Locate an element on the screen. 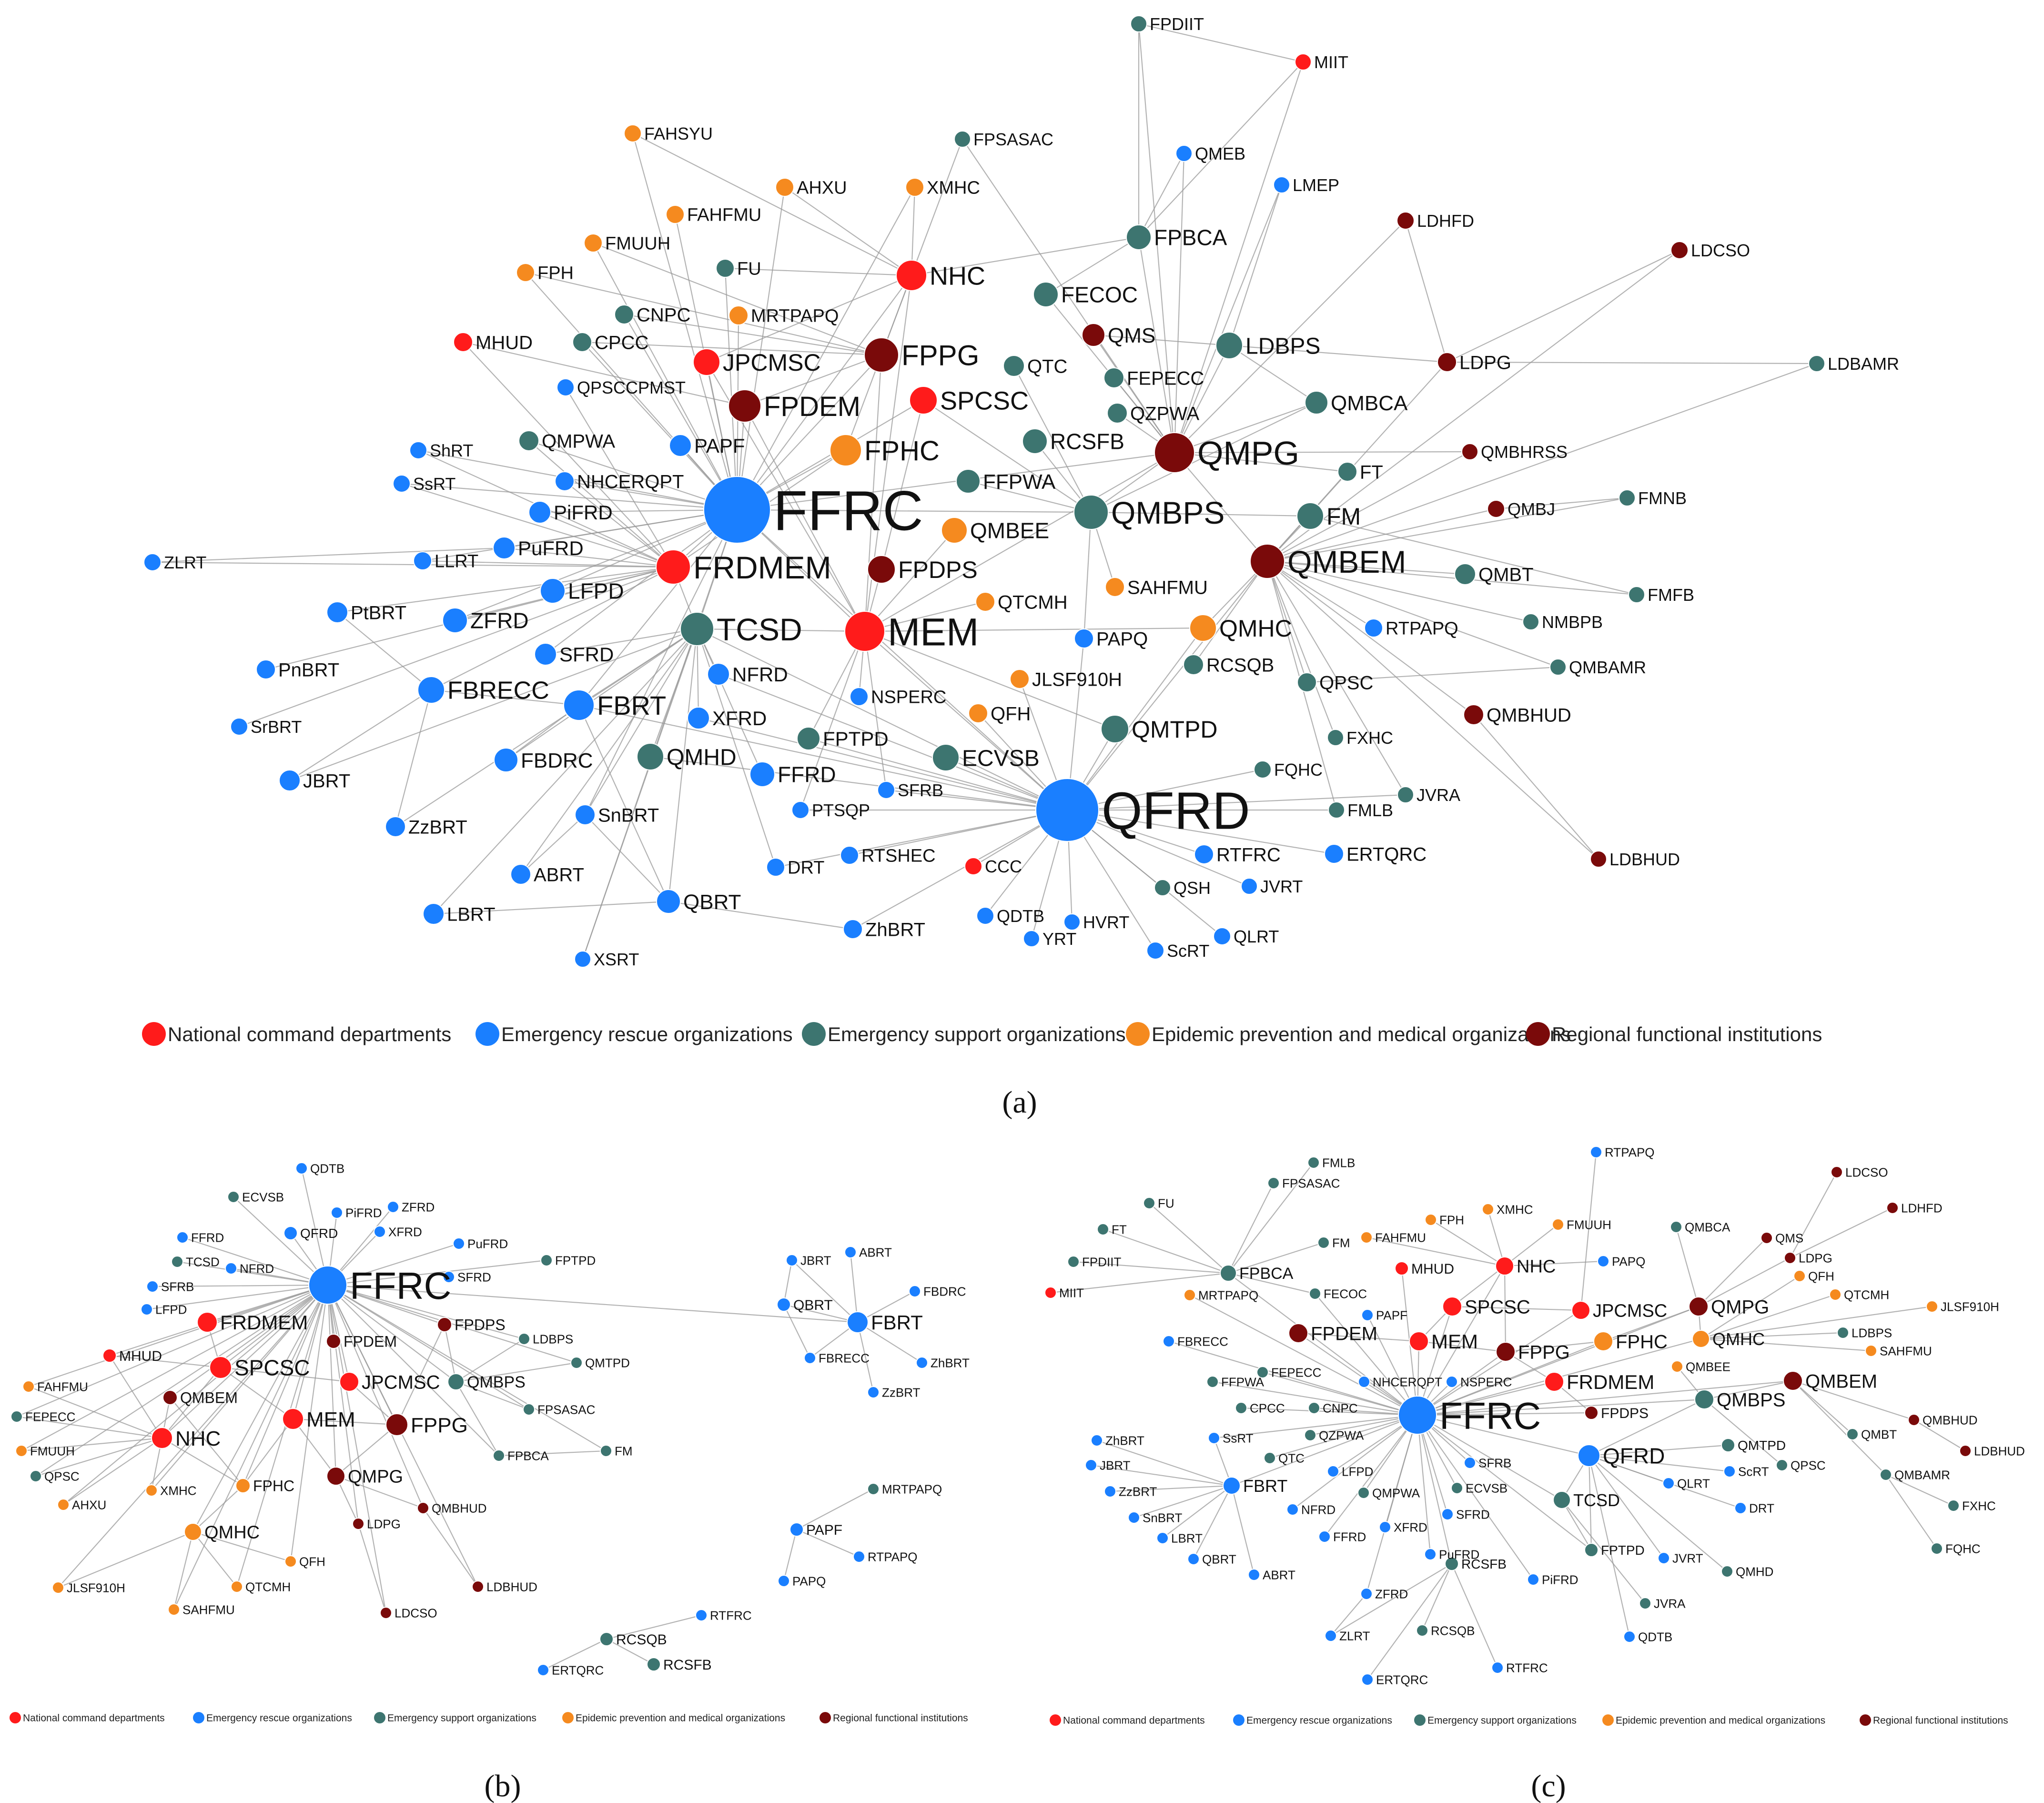 This screenshot has width=2044, height=1803. node-label: NFRD is located at coordinates (760, 674).